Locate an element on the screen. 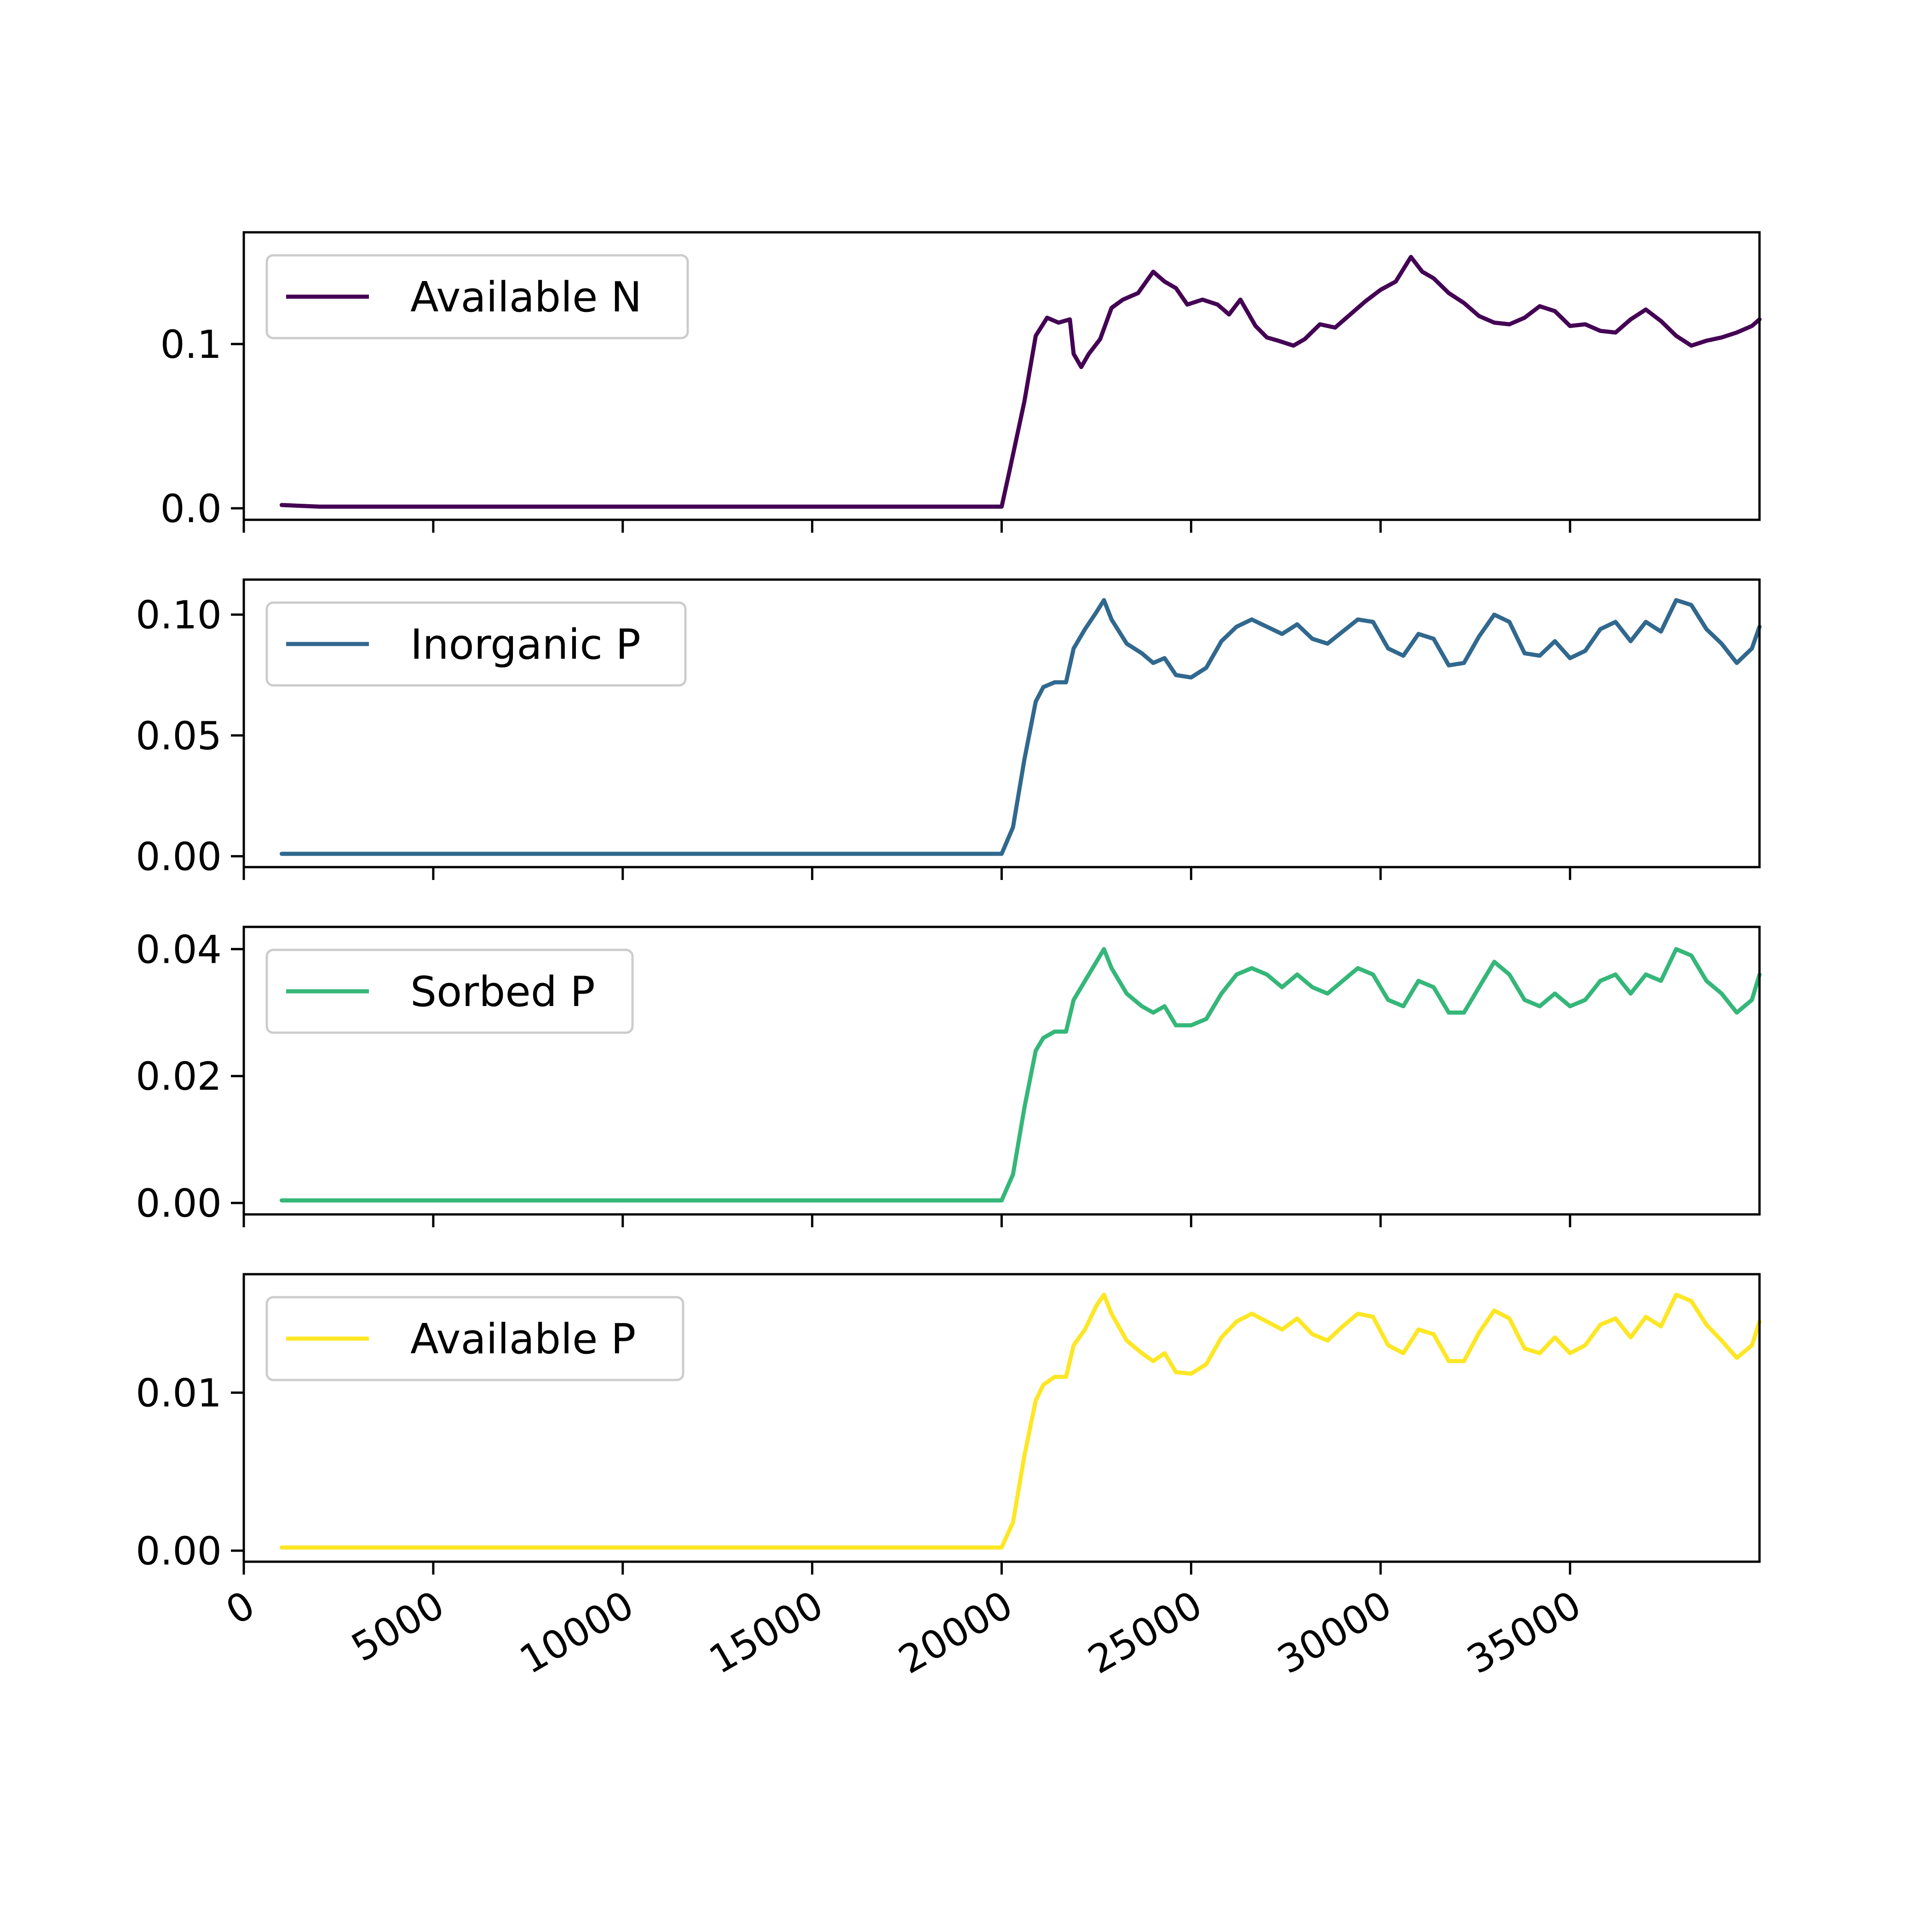  y-tick-label: 0.05 is located at coordinates (179, 736).